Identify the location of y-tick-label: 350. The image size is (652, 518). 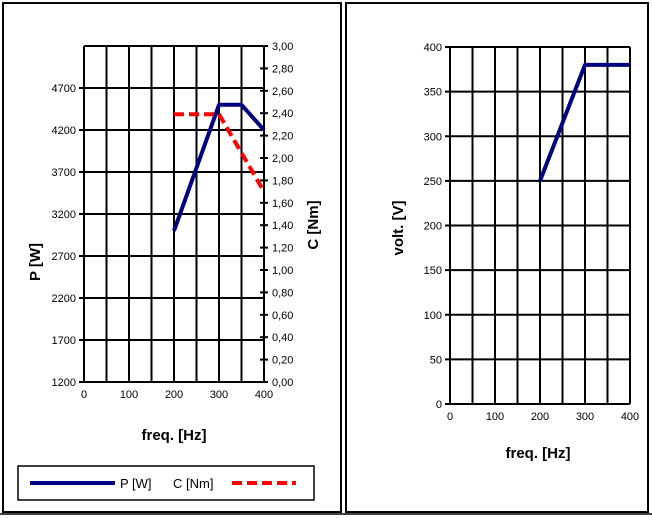
(433, 93).